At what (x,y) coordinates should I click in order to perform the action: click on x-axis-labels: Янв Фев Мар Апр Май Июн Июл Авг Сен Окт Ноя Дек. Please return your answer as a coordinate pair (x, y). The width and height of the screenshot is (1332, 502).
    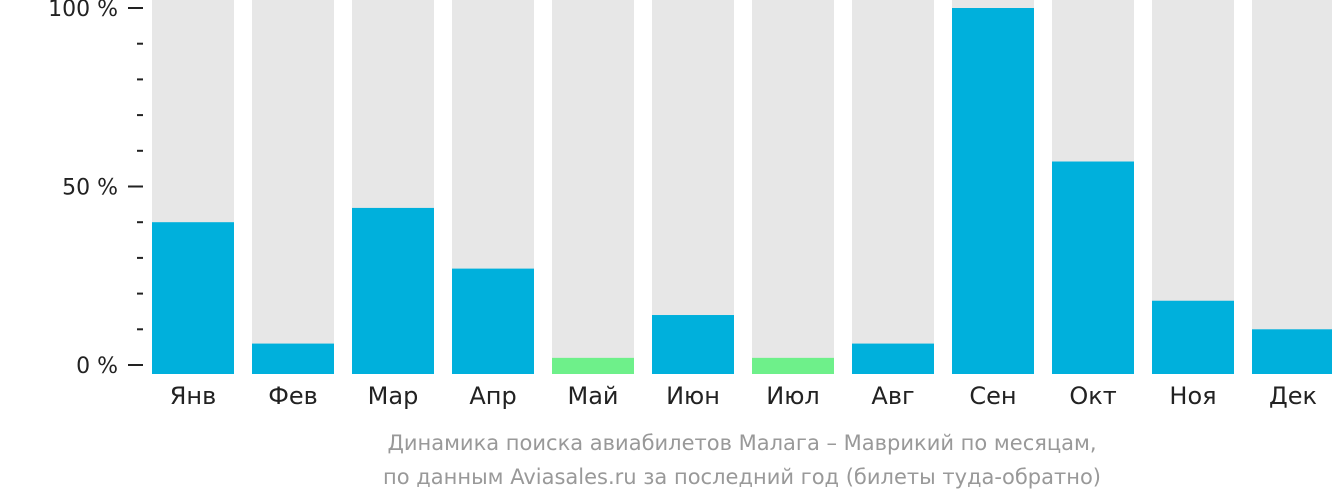
    Looking at the image, I should click on (743, 396).